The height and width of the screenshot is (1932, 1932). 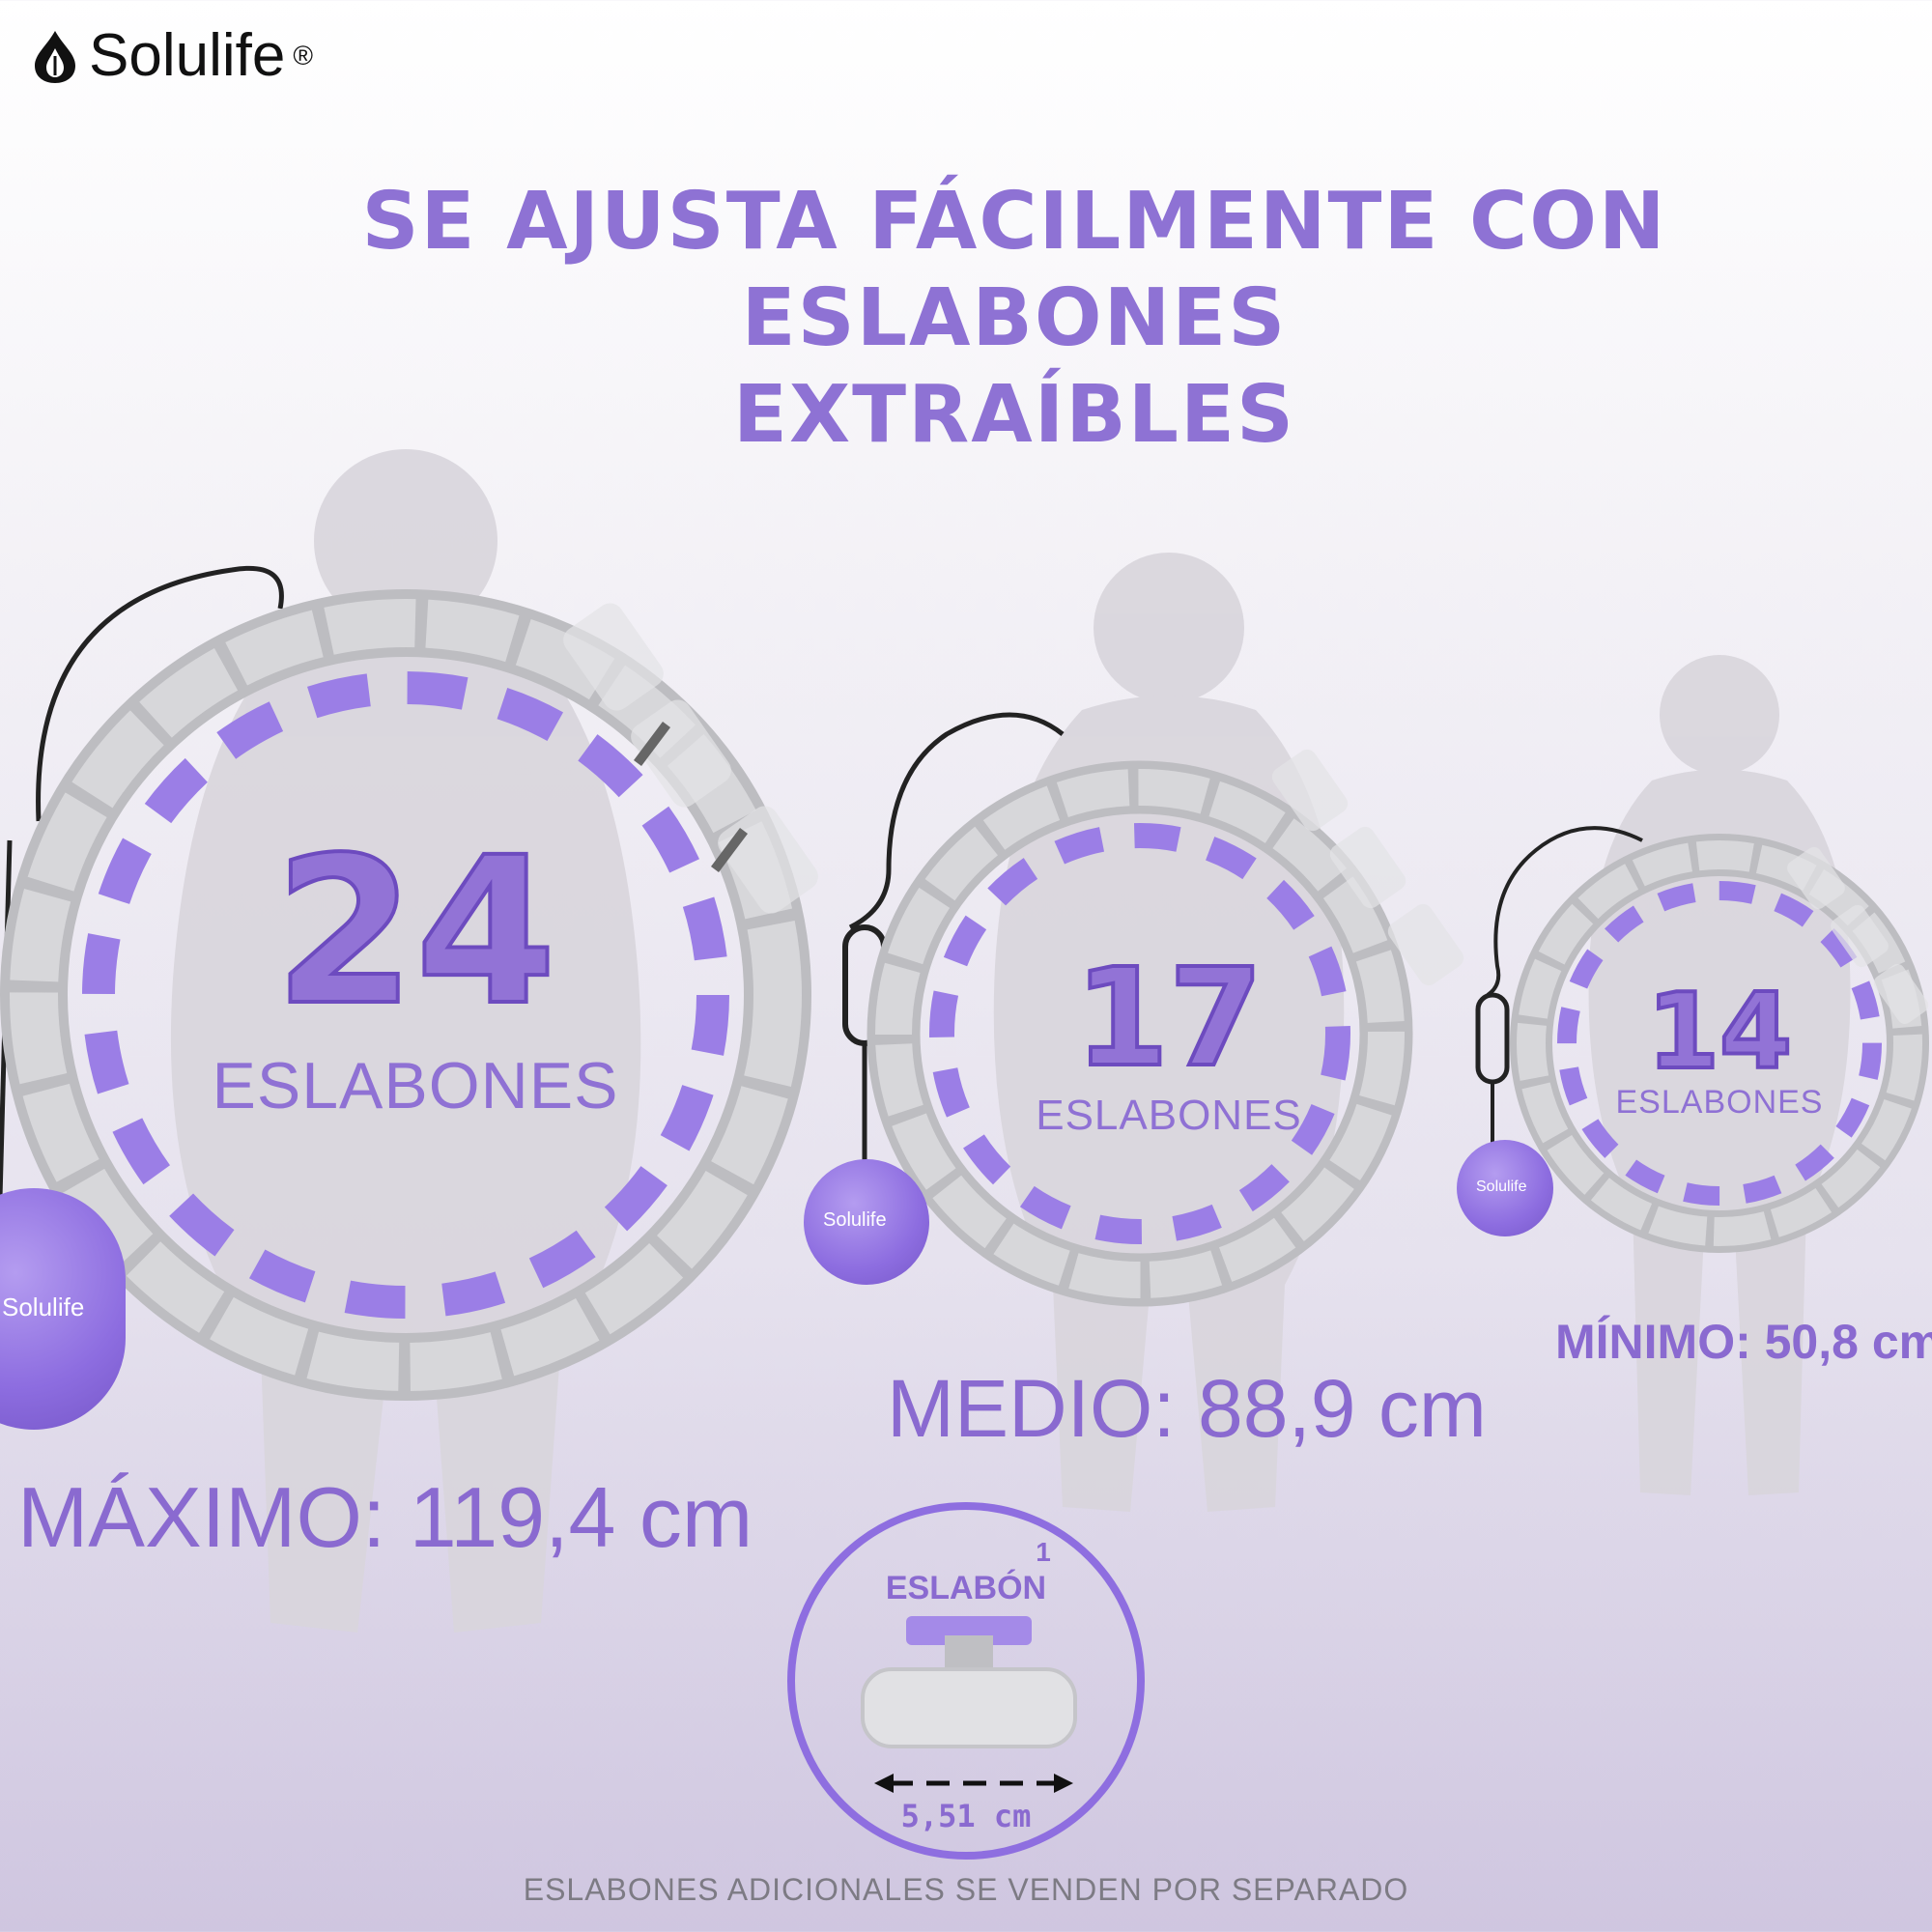 What do you see at coordinates (1014, 415) in the screenshot?
I see `headline-line-2: EXTRAÍBLES` at bounding box center [1014, 415].